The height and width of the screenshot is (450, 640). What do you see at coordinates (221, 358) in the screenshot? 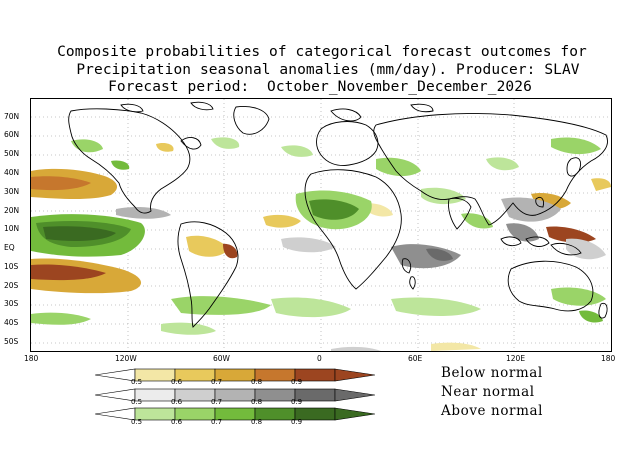
I see `lon-label-60w: 60W` at bounding box center [221, 358].